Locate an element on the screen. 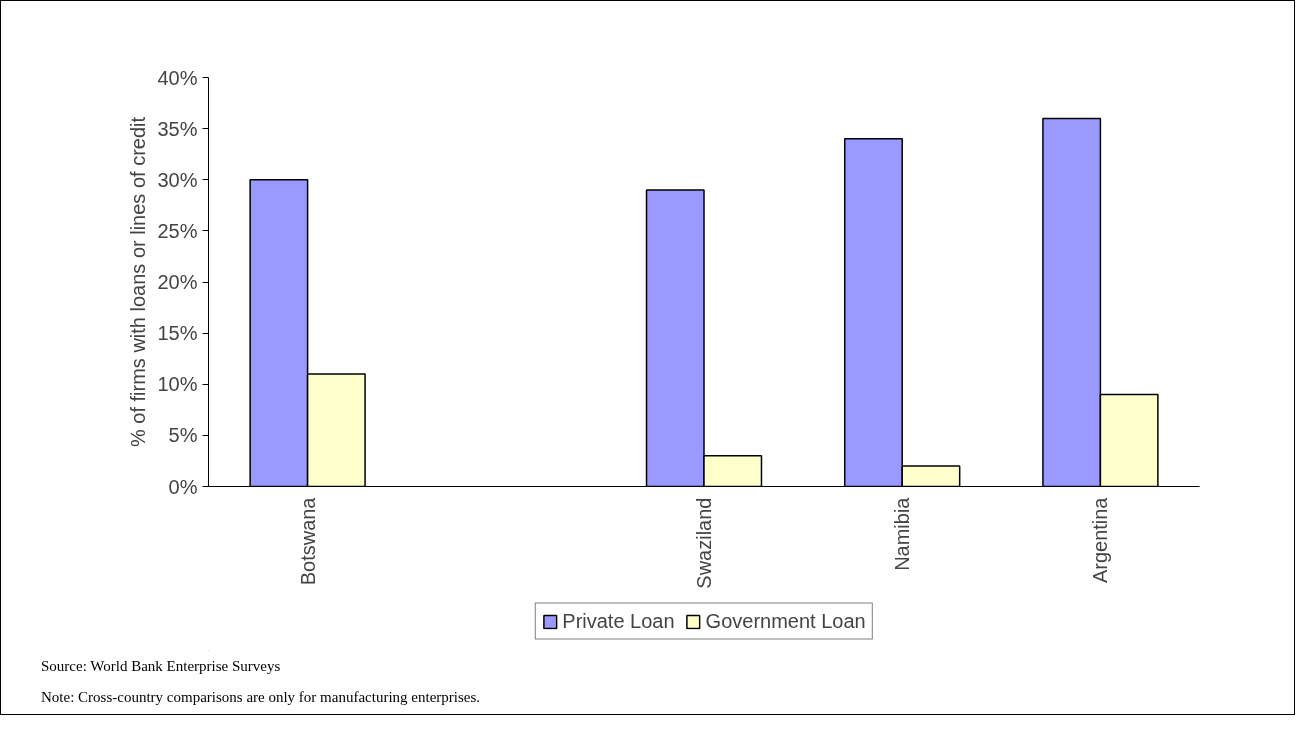 This screenshot has height=754, width=1299. x-tick-label: Argentina is located at coordinates (1100, 540).